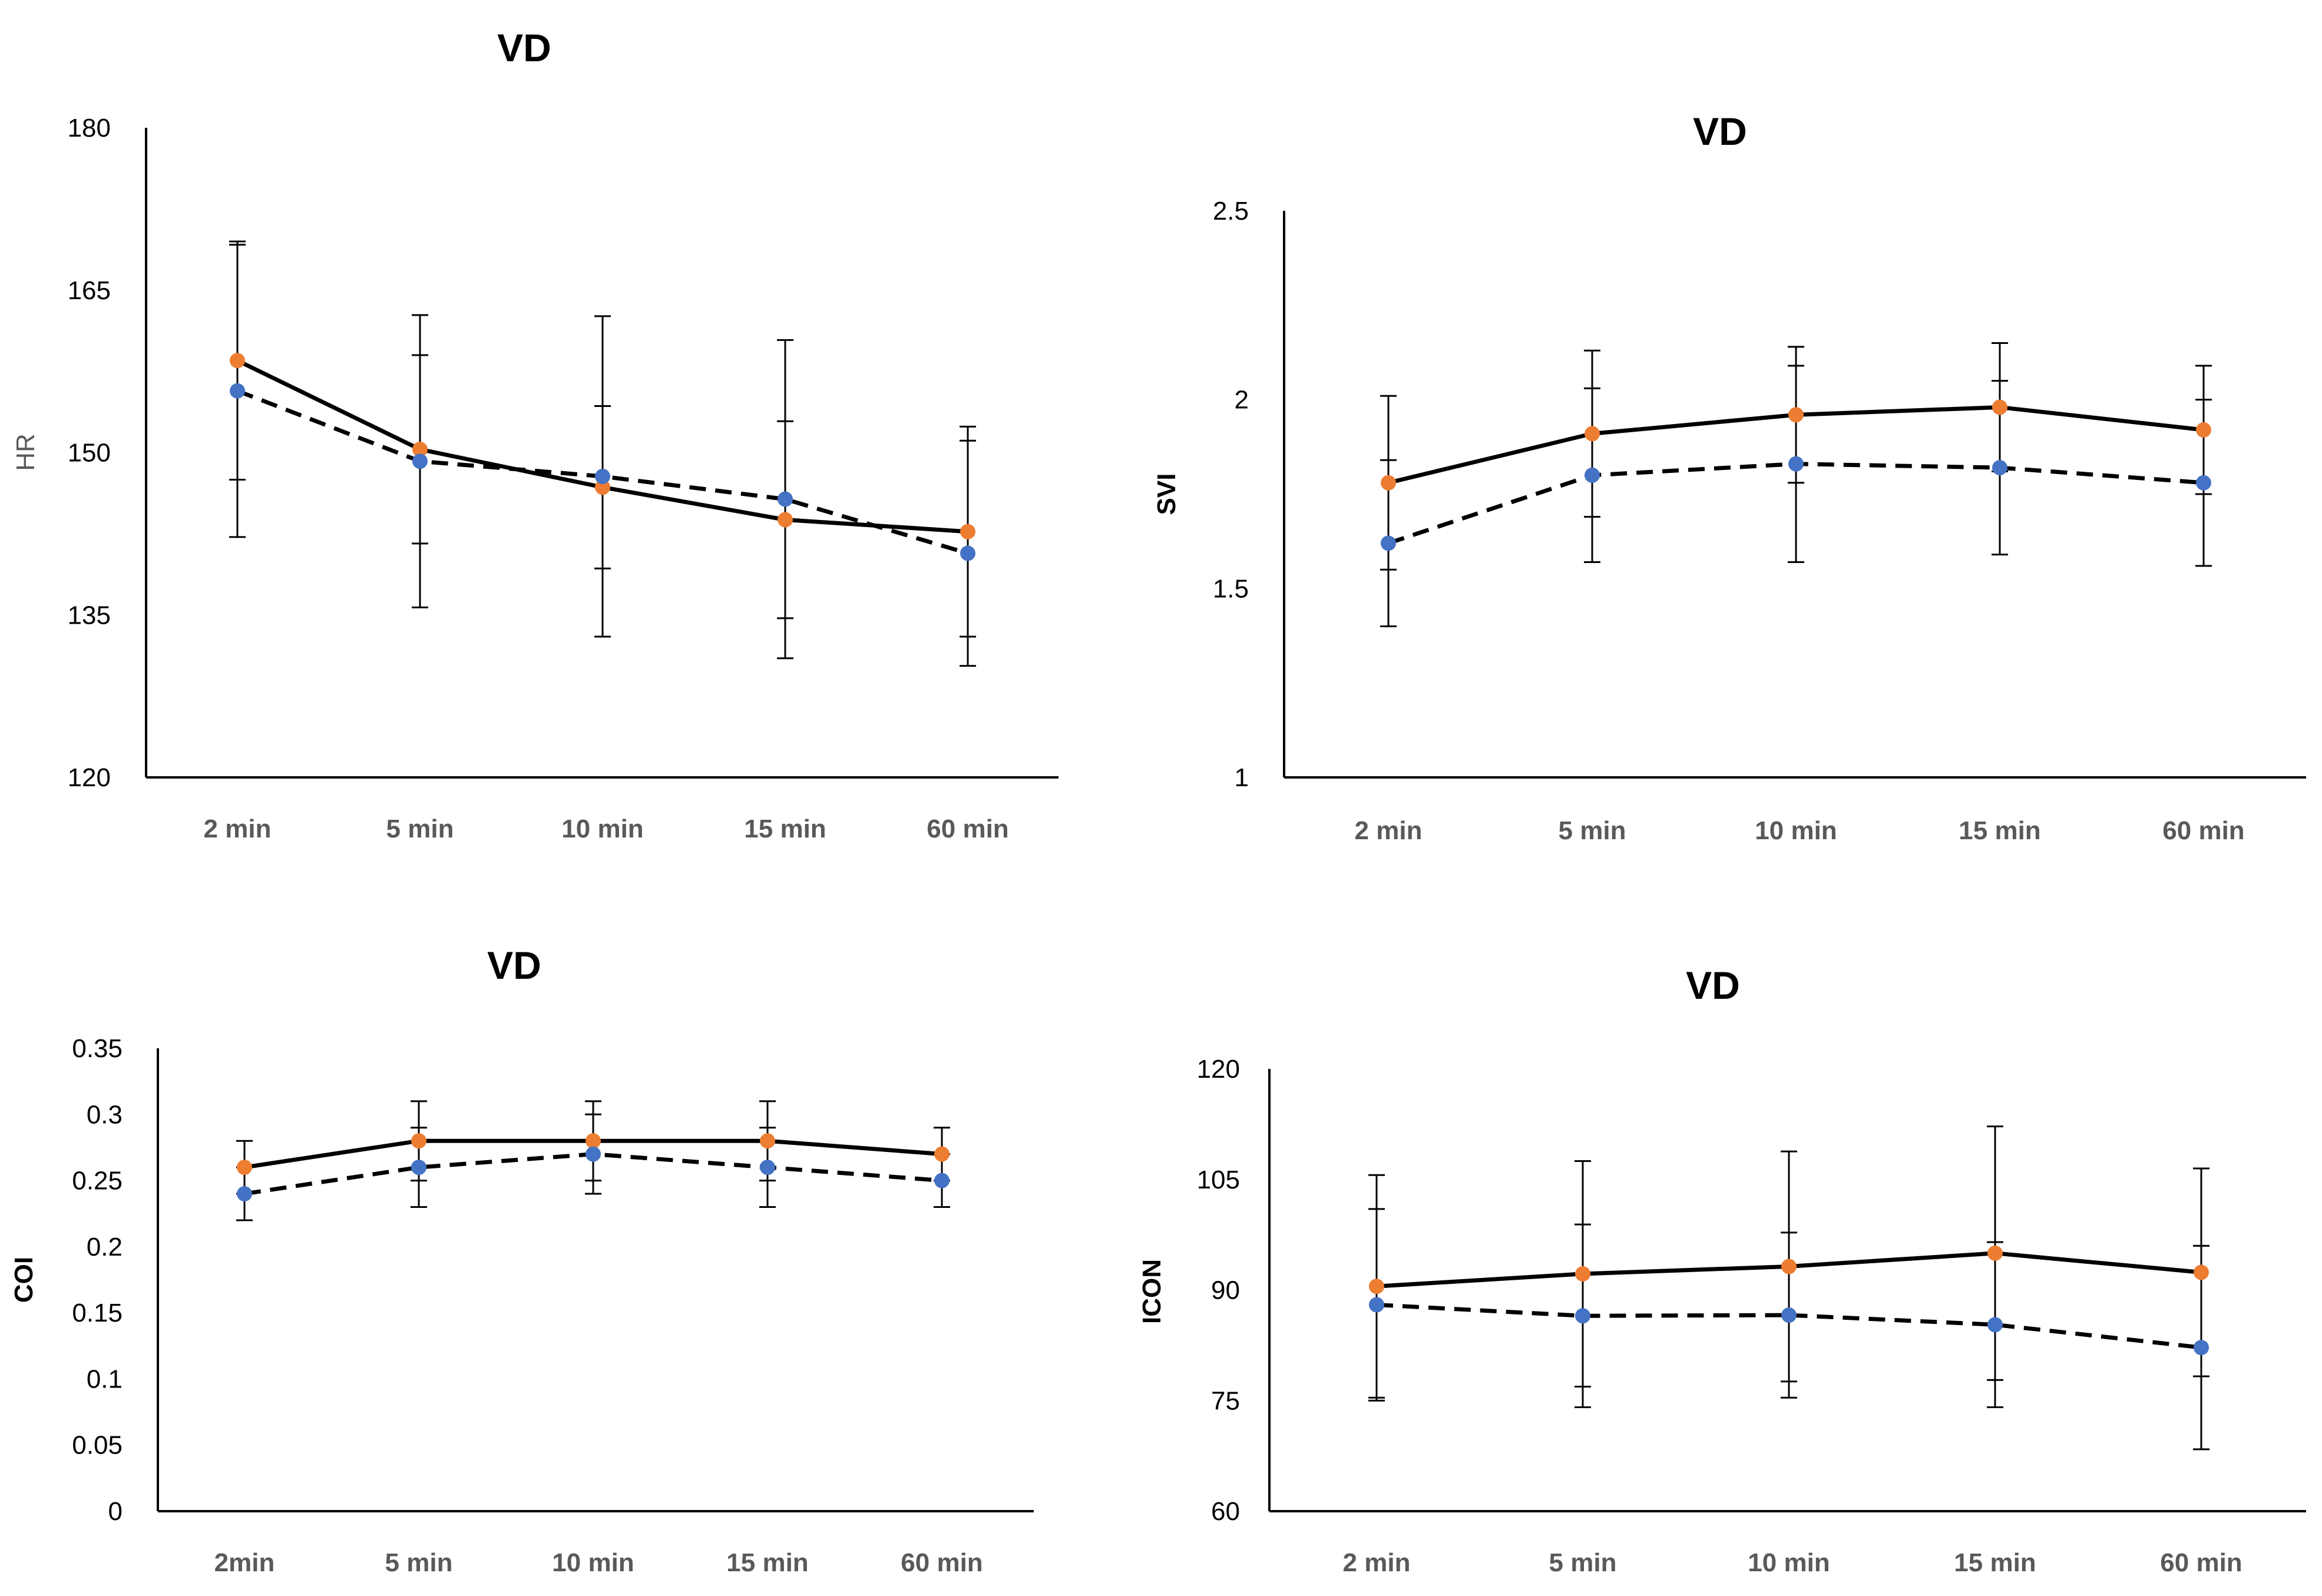  What do you see at coordinates (1242, 400) in the screenshot?
I see `y-tick-label: 2` at bounding box center [1242, 400].